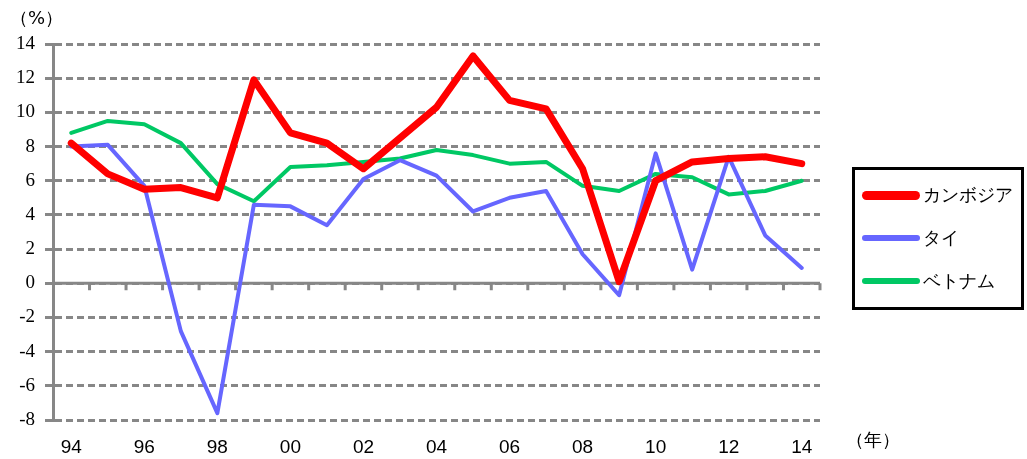  I want to click on legend-label: ベトナム, so click(959, 281).